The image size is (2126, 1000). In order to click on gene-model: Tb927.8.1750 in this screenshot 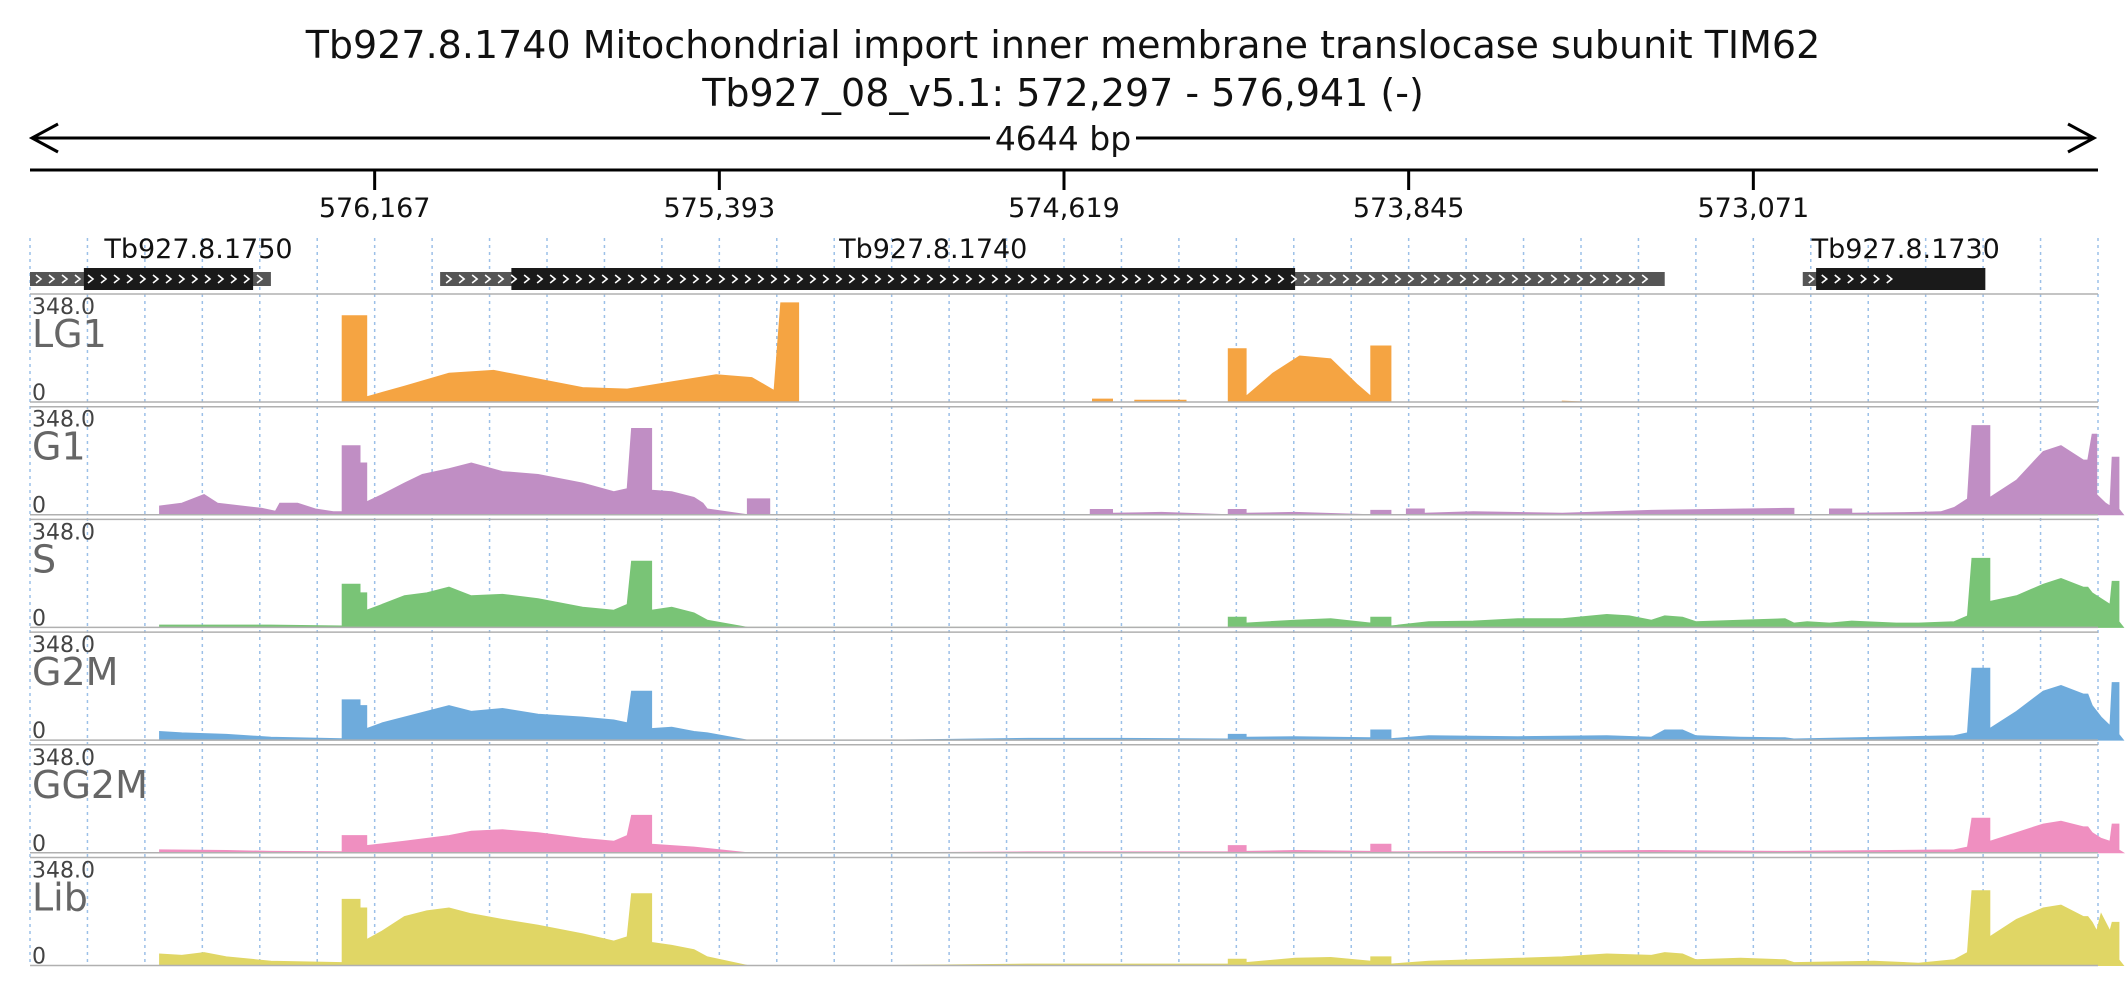, I will do `click(161, 262)`.